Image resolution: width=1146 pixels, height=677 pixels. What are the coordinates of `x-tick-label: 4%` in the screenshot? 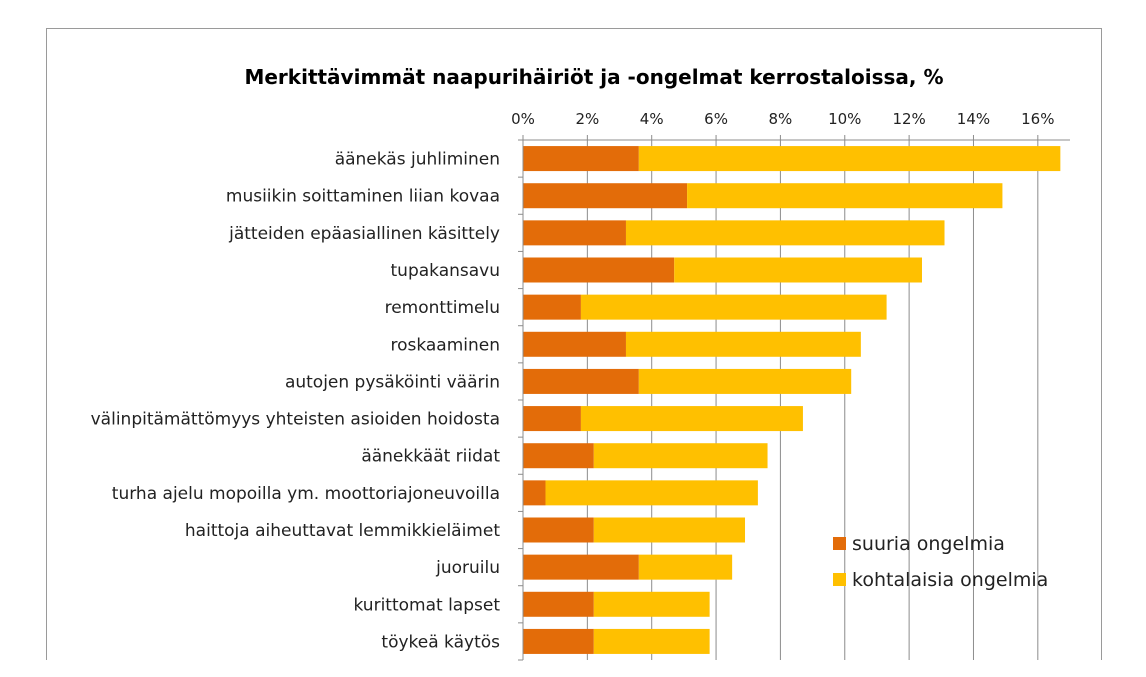 It's located at (652, 119).